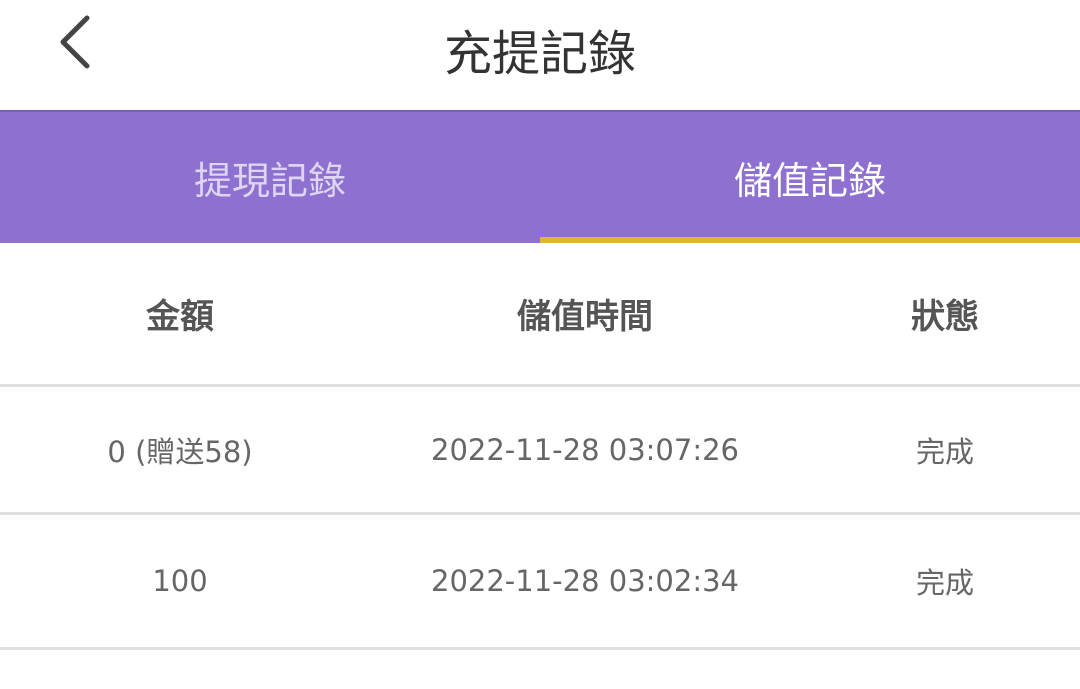 The image size is (1080, 689). I want to click on tab-deposit-records: 儲值記錄, so click(810, 177).